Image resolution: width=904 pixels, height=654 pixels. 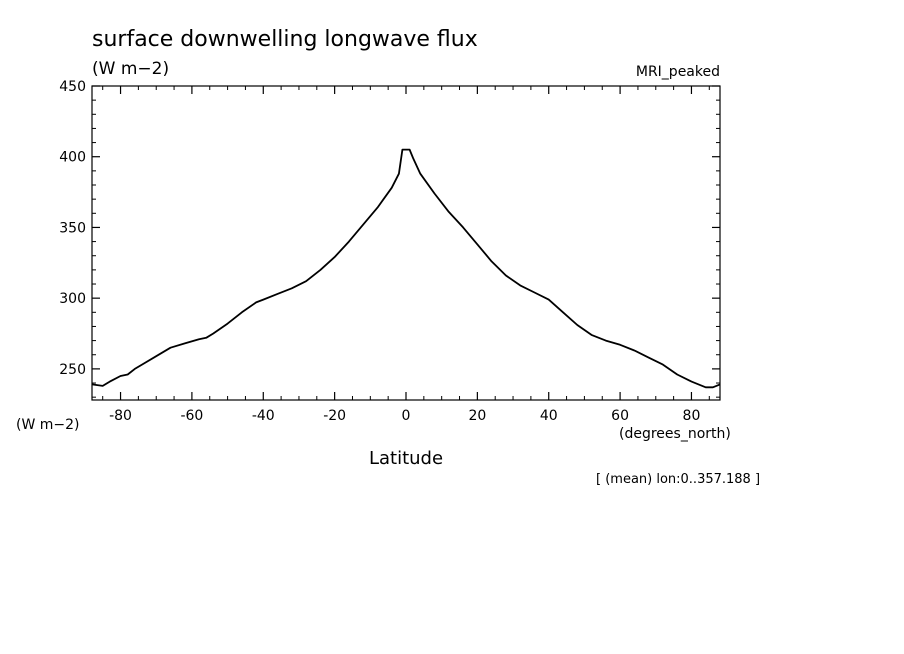 What do you see at coordinates (120, 416) in the screenshot?
I see `x-tick-label: -80` at bounding box center [120, 416].